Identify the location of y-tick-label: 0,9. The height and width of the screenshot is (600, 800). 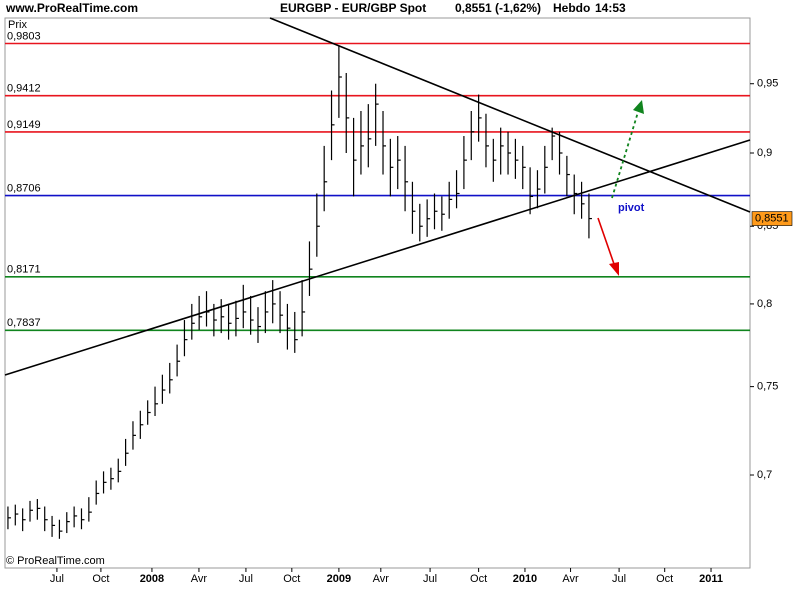
(764, 153).